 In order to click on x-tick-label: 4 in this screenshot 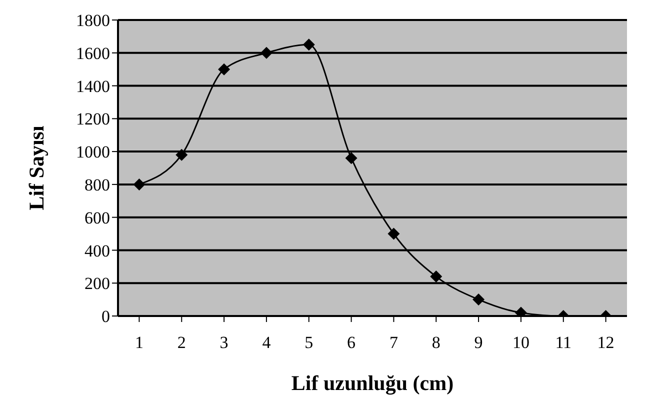, I will do `click(267, 342)`.